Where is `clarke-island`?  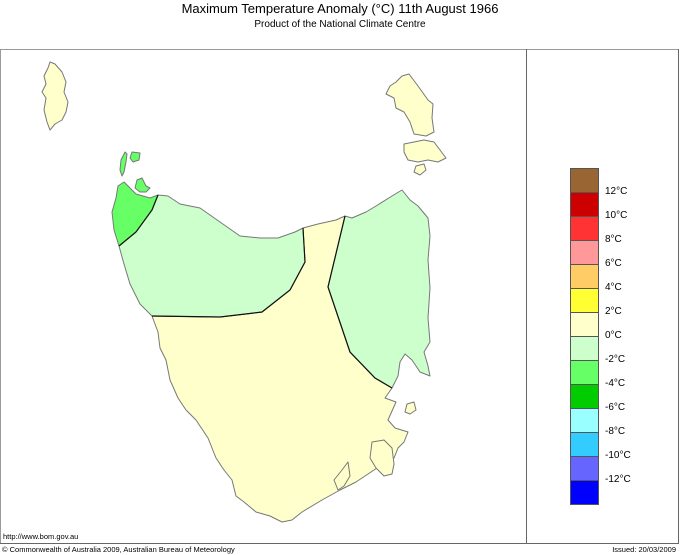 clarke-island is located at coordinates (420, 169).